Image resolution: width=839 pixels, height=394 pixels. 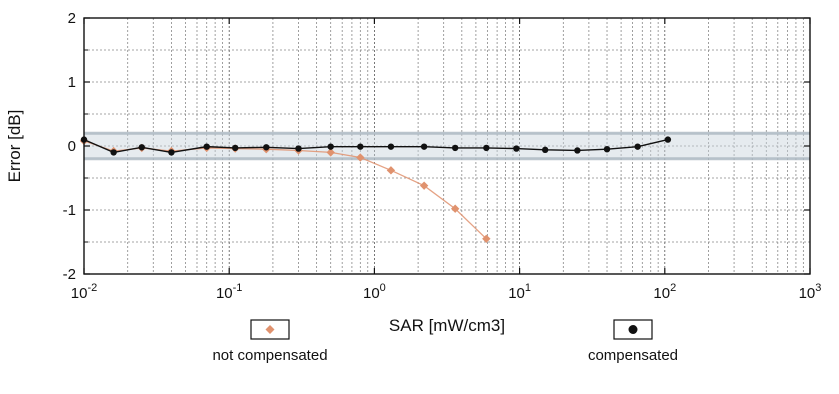 What do you see at coordinates (69, 210) in the screenshot?
I see `y-tick-label: -1` at bounding box center [69, 210].